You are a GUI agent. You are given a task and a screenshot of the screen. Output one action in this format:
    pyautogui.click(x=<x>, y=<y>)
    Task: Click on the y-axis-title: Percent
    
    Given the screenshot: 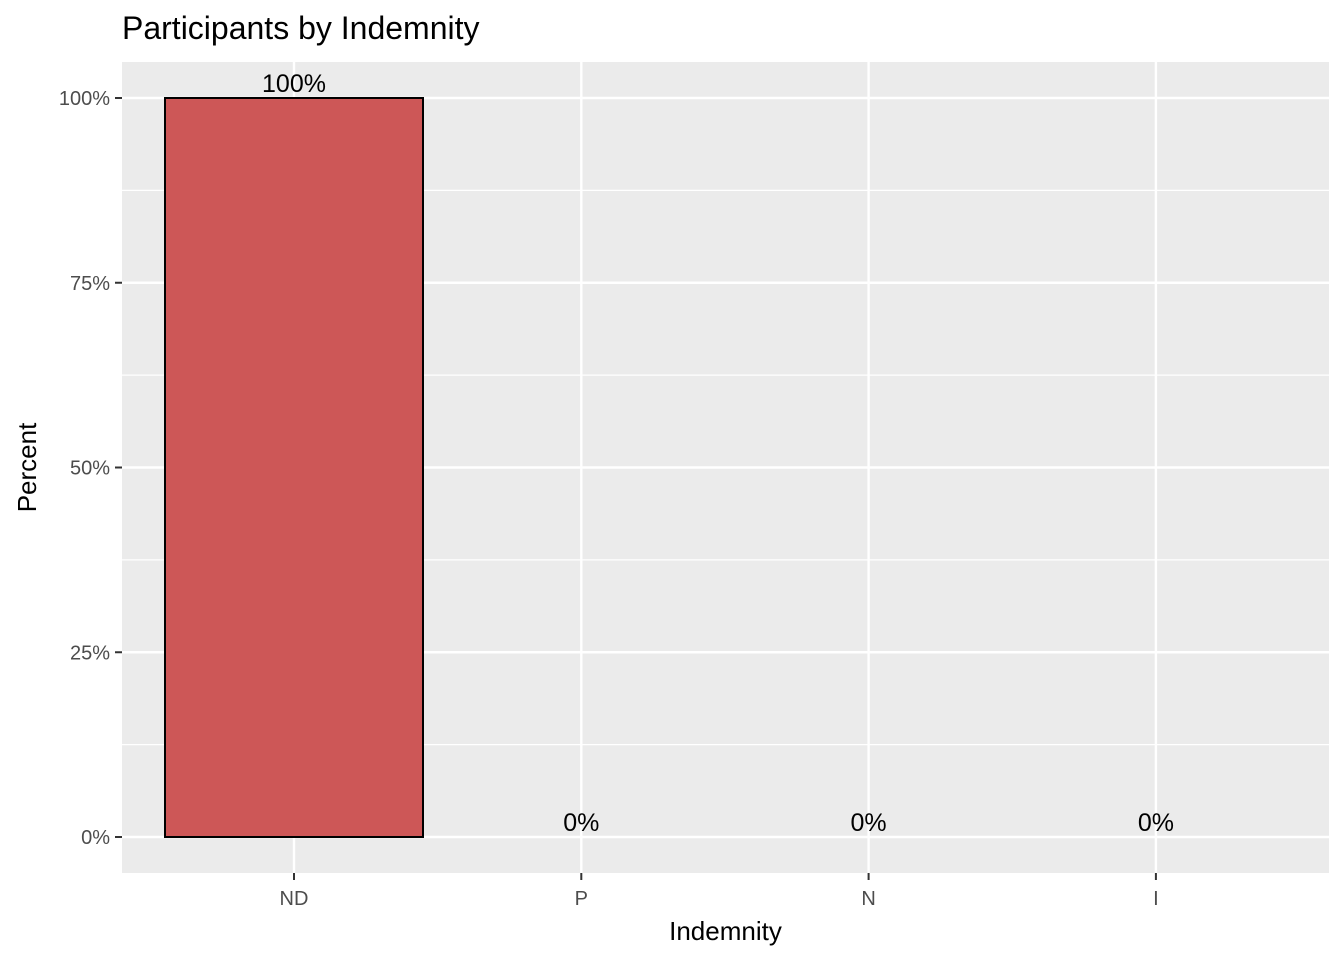 What is the action you would take?
    pyautogui.click(x=27, y=467)
    